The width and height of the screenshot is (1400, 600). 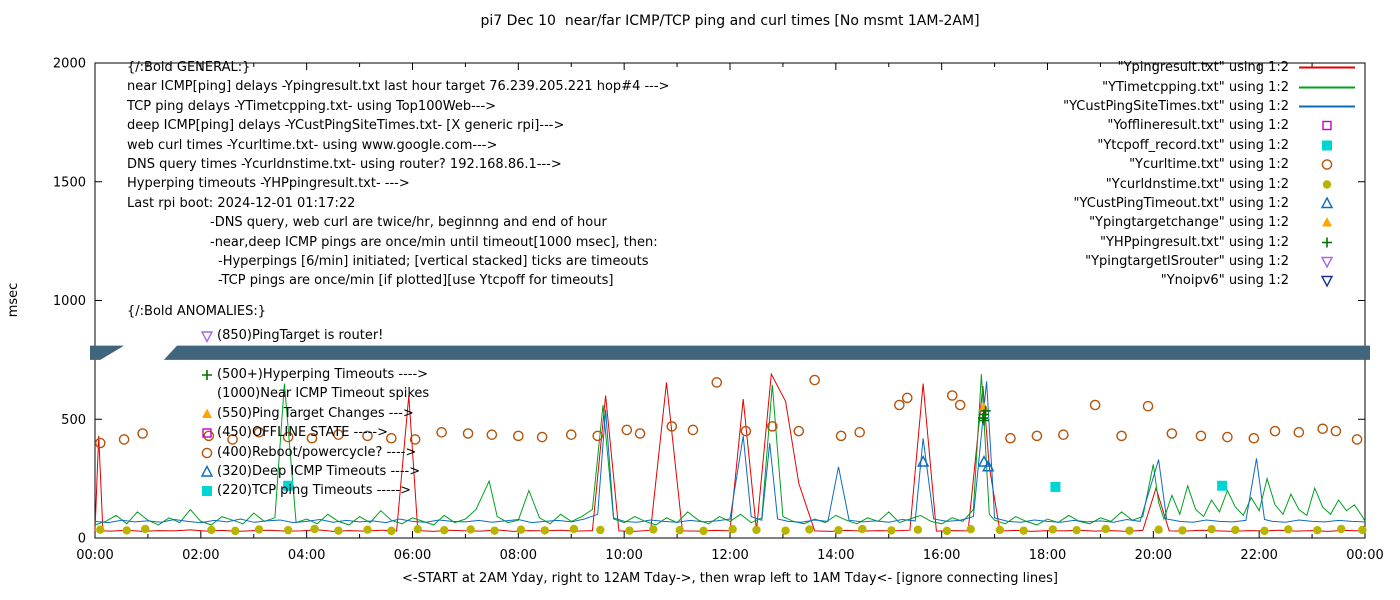 I want to click on legend-item-5: "Ycurltime.txt" using 1:2, so click(x=1209, y=164).